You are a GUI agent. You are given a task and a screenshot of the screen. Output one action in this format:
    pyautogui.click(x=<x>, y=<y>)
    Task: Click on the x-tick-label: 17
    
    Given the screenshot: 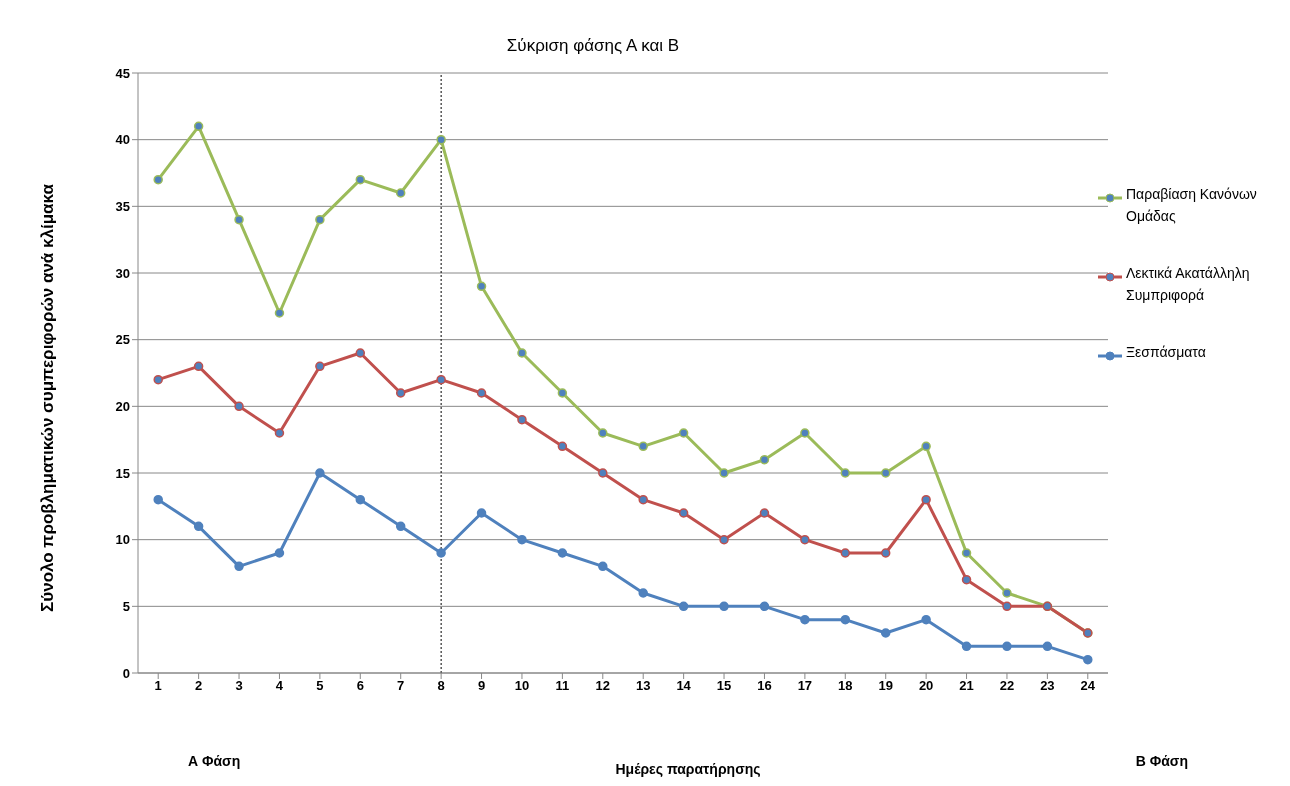 What is the action you would take?
    pyautogui.click(x=805, y=686)
    